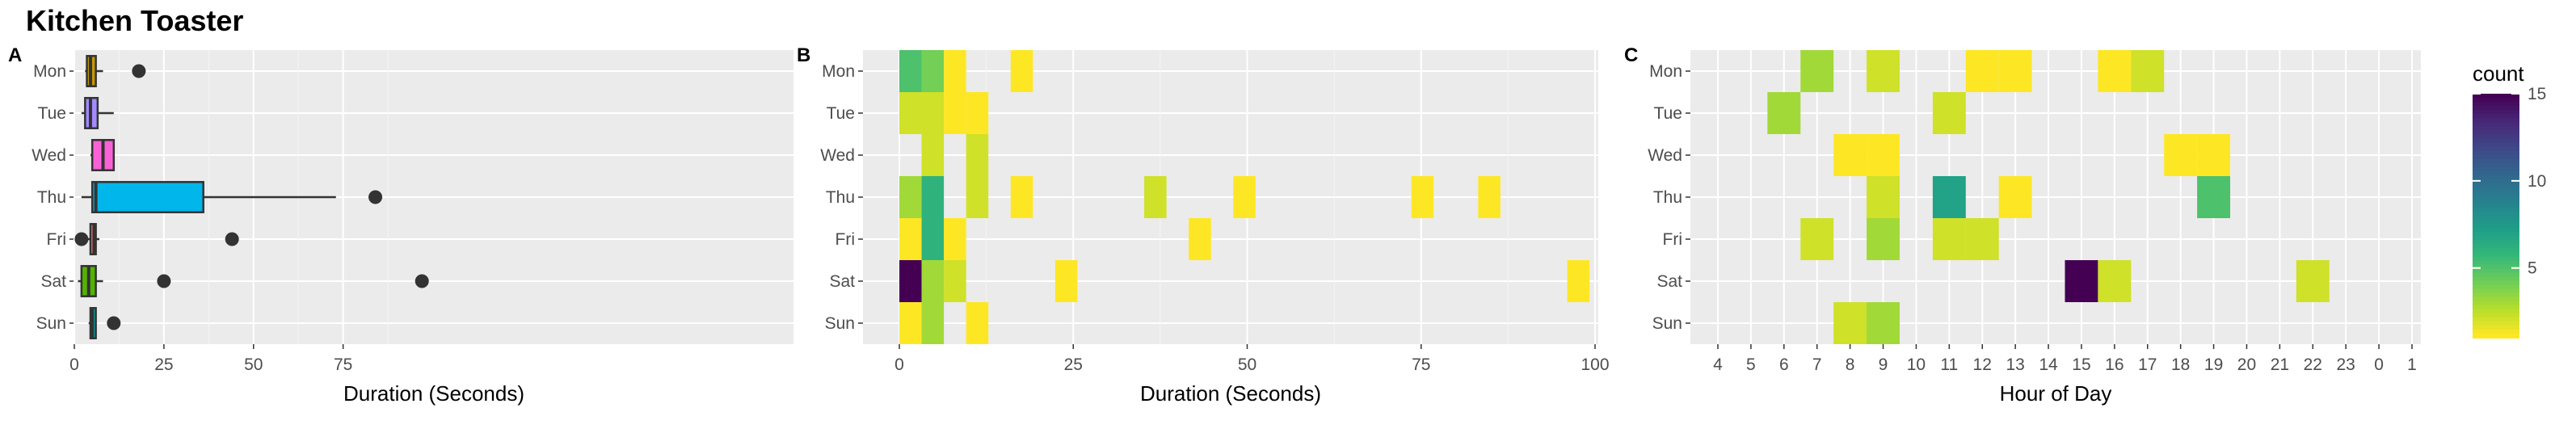 The height and width of the screenshot is (429, 2576). Describe the element at coordinates (837, 155) in the screenshot. I see `y-tick-label: Wed` at that location.